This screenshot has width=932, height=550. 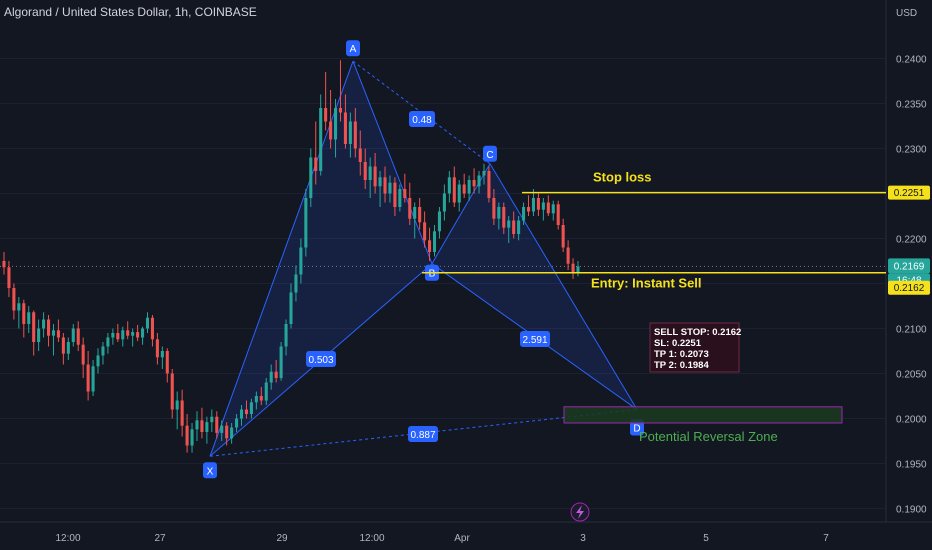 What do you see at coordinates (703, 415) in the screenshot?
I see `reversal-zone-box` at bounding box center [703, 415].